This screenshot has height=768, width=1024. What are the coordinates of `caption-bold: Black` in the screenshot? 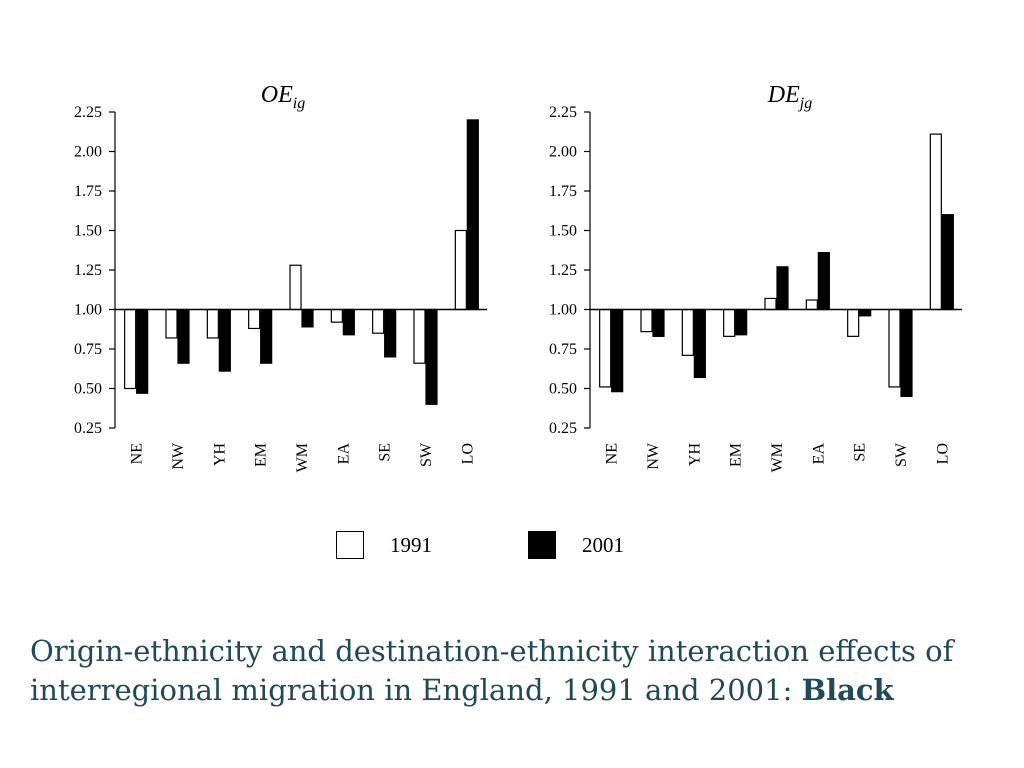 It's located at (847, 690).